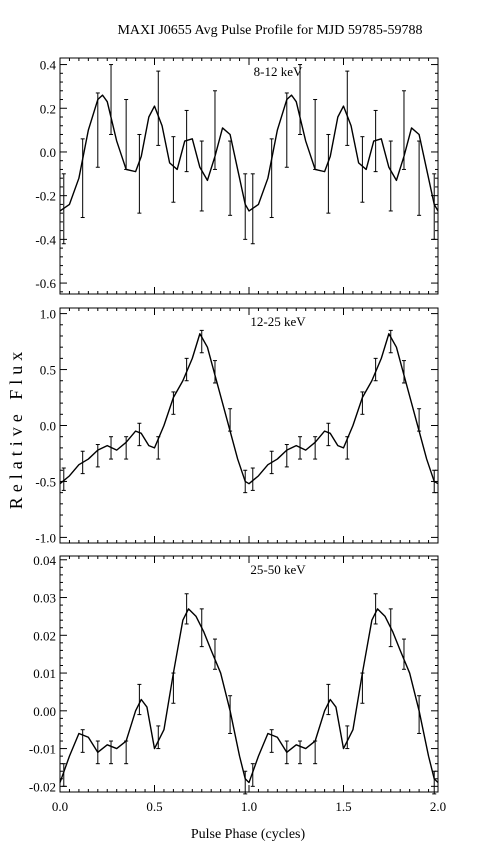  What do you see at coordinates (45, 481) in the screenshot?
I see `y-tick-label: -0.5` at bounding box center [45, 481].